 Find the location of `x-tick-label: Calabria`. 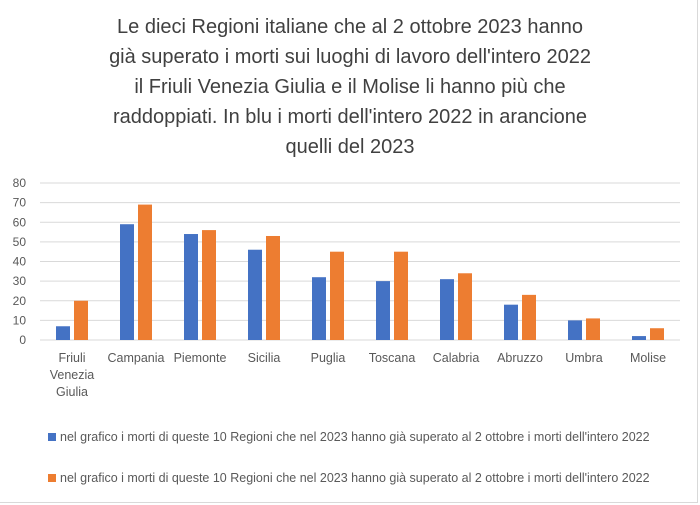

x-tick-label: Calabria is located at coordinates (456, 358).